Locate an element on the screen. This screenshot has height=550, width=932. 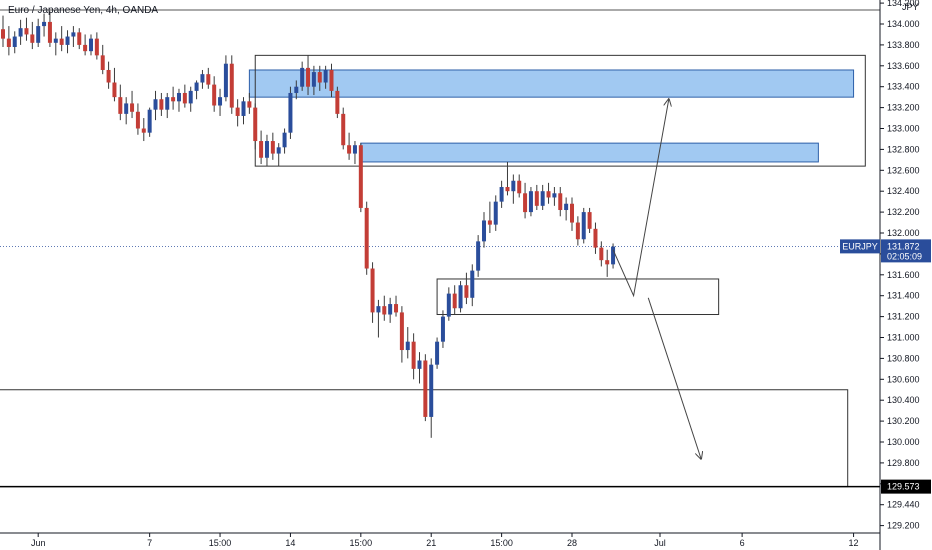
x-tick-label: 21 is located at coordinates (431, 543).